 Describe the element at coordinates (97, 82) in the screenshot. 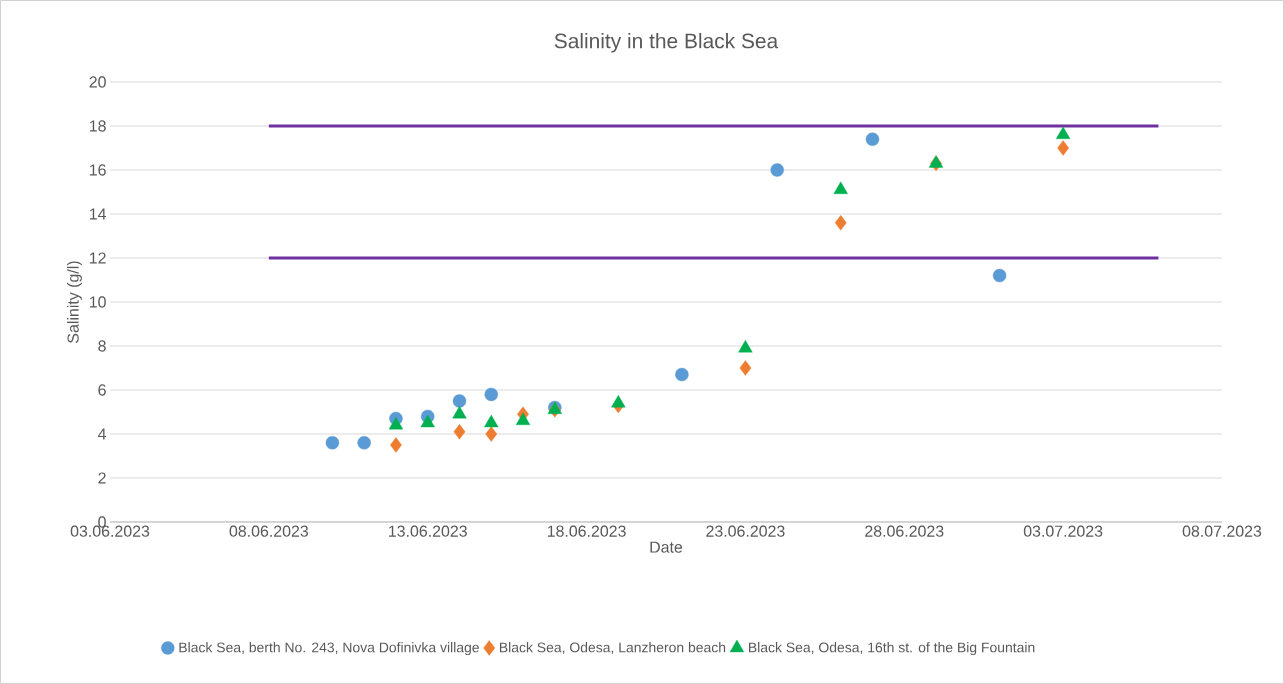

I see `y-tick-label: 20` at that location.